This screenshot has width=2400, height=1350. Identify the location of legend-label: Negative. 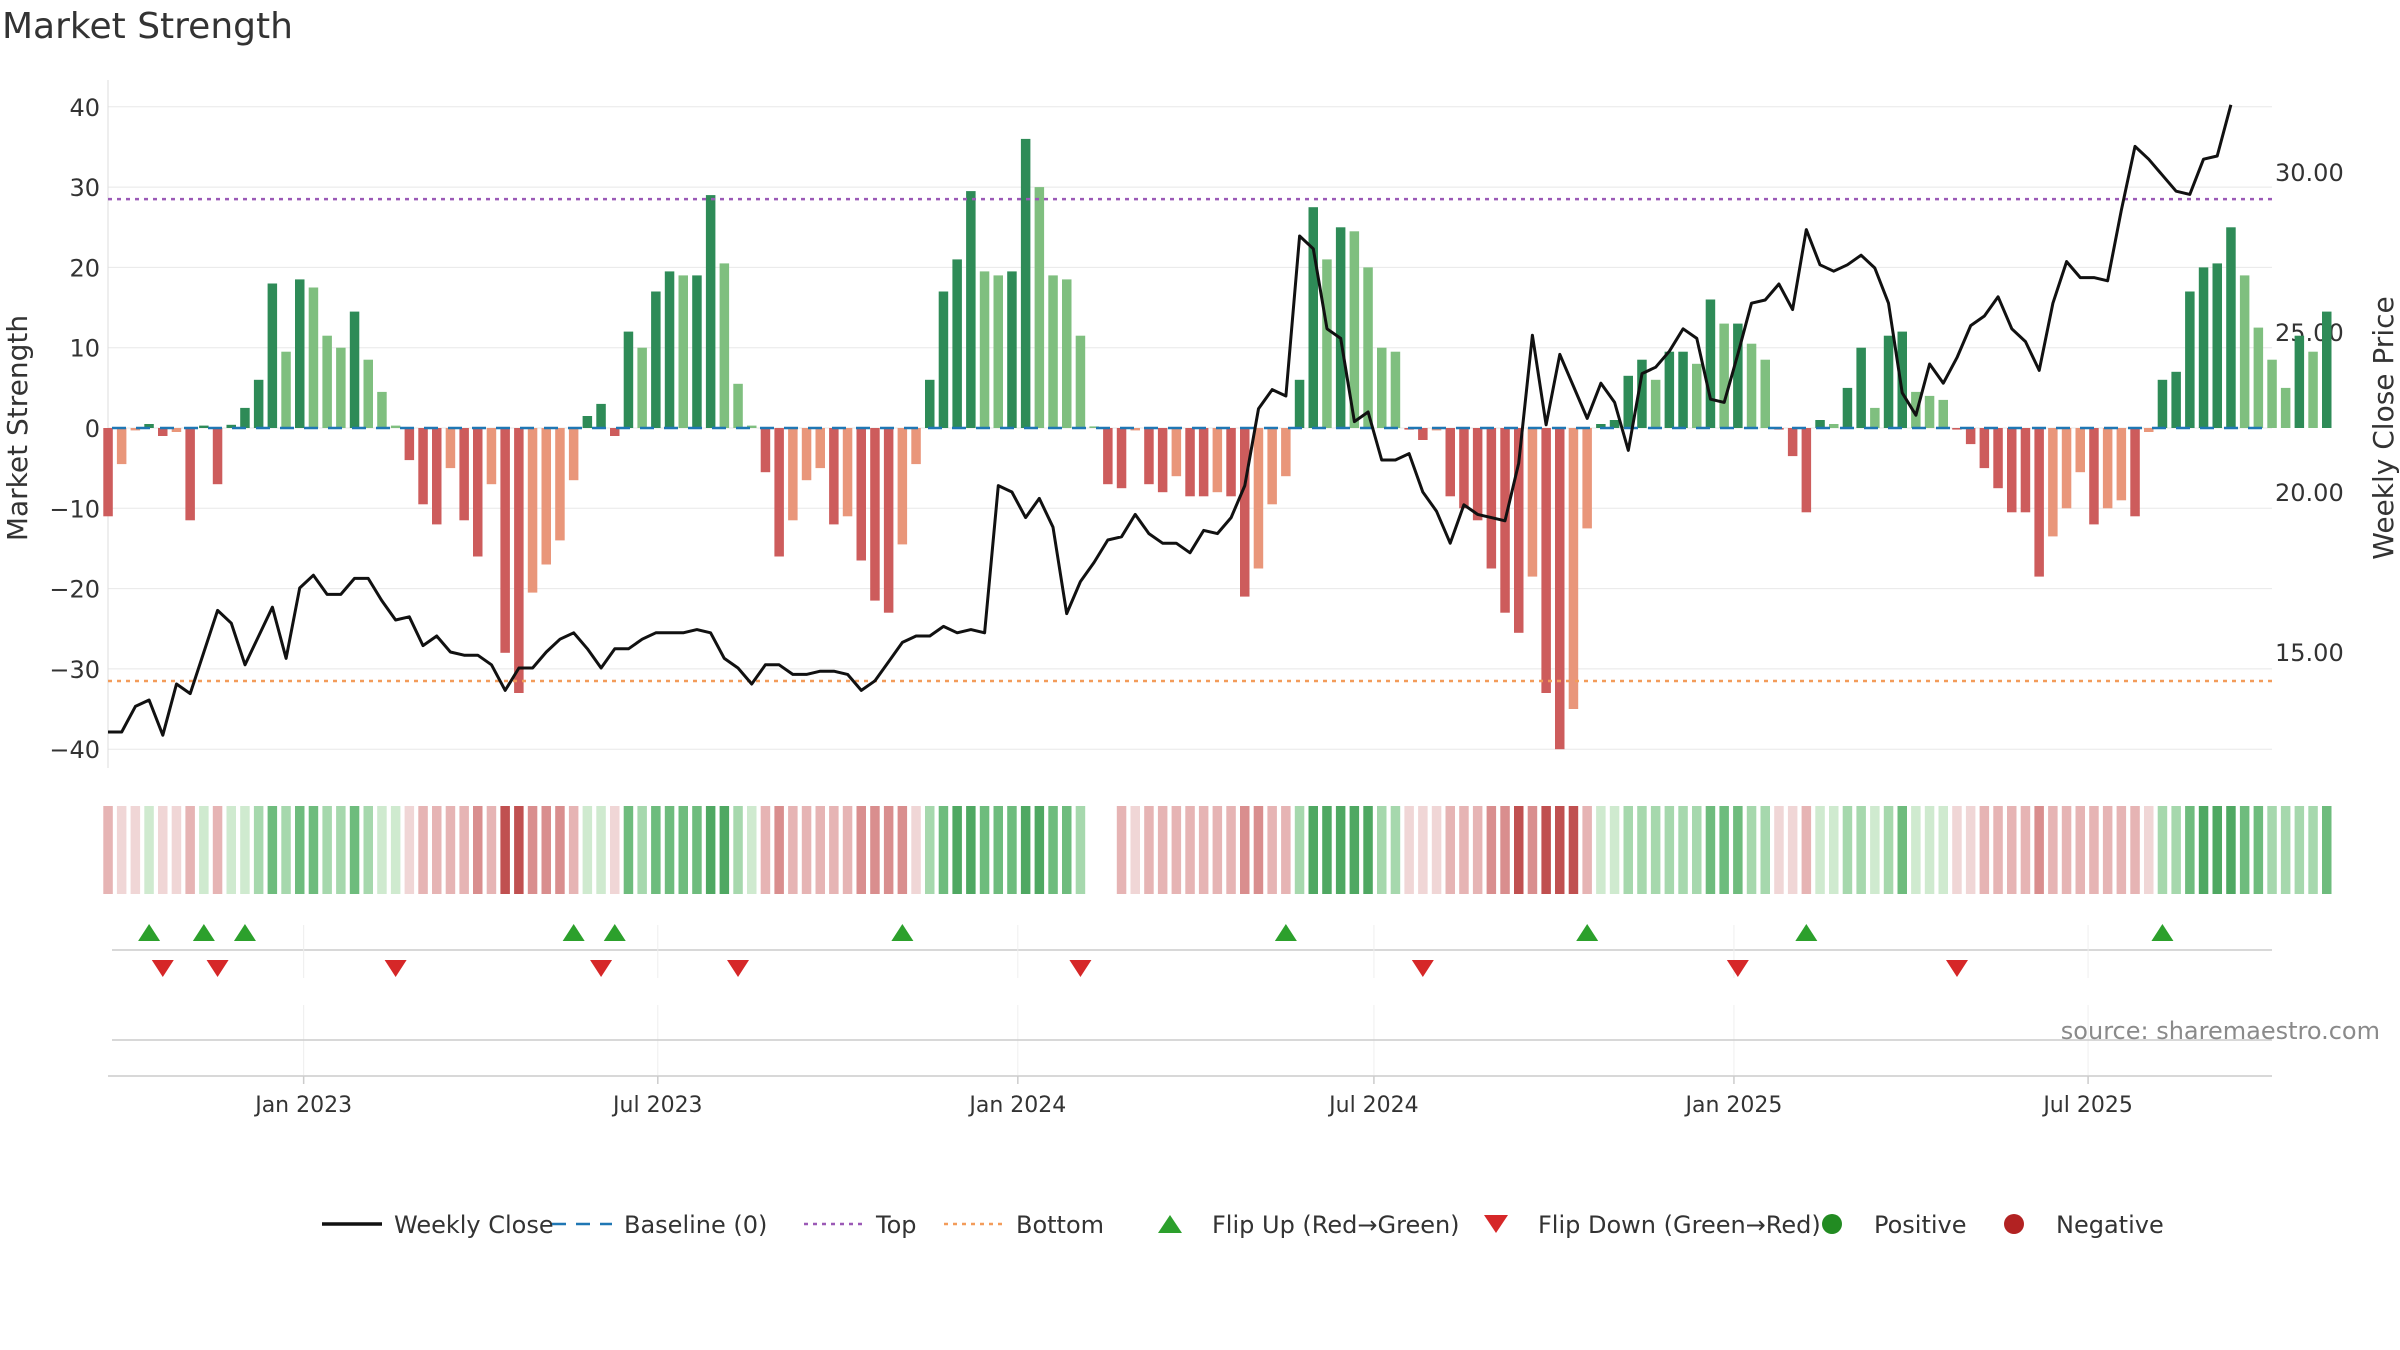
(2110, 1225).